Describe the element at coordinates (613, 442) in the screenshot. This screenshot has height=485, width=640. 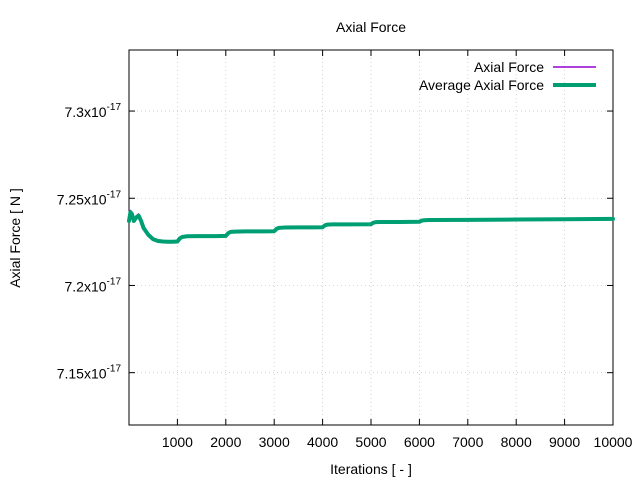
I see `x-tick-label: 10000` at that location.